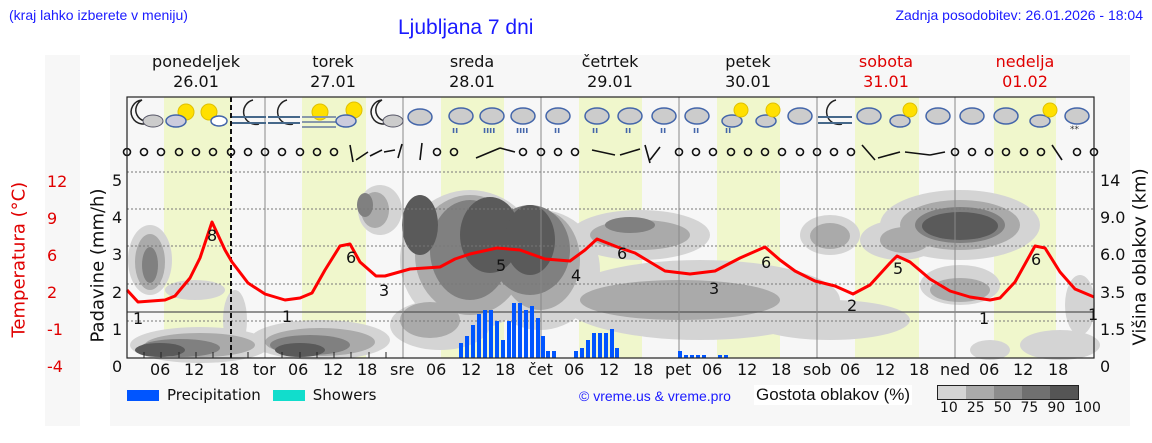 The height and width of the screenshot is (443, 1152). I want to click on day-header-sun: nedelja 01.02, so click(1025, 72).